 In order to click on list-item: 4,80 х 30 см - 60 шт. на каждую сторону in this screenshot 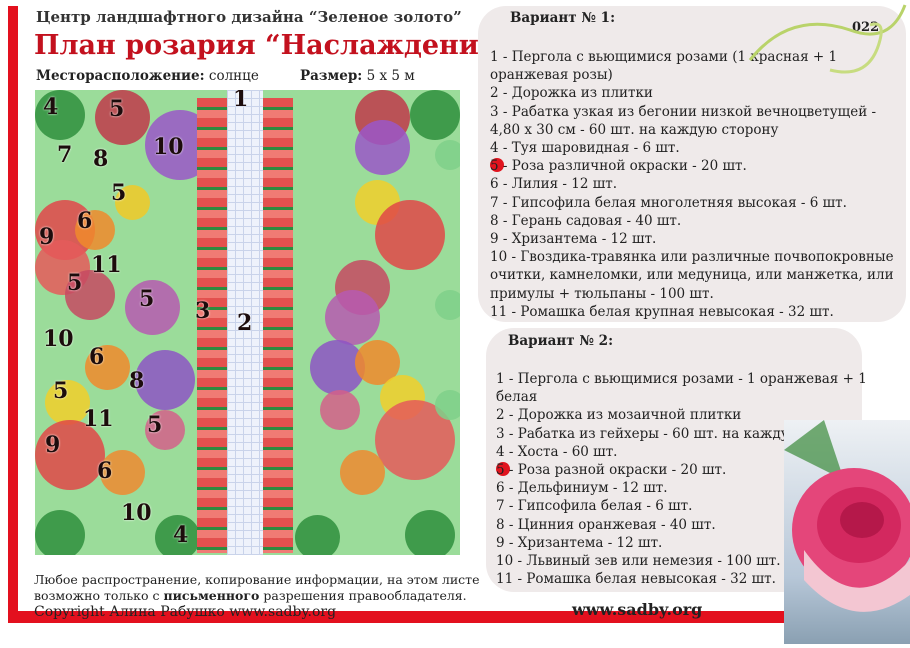, I will do `click(692, 130)`.